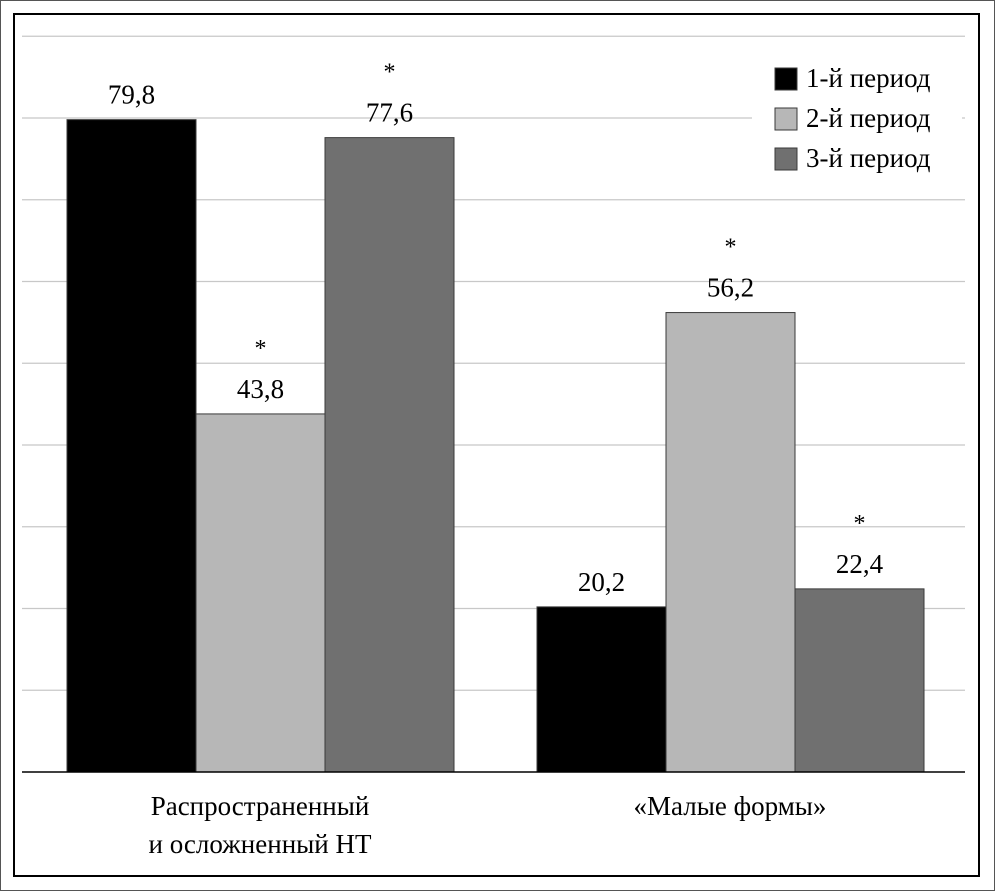 Image resolution: width=995 pixels, height=891 pixels. What do you see at coordinates (260, 389) in the screenshot?
I see `data-label: 43,8` at bounding box center [260, 389].